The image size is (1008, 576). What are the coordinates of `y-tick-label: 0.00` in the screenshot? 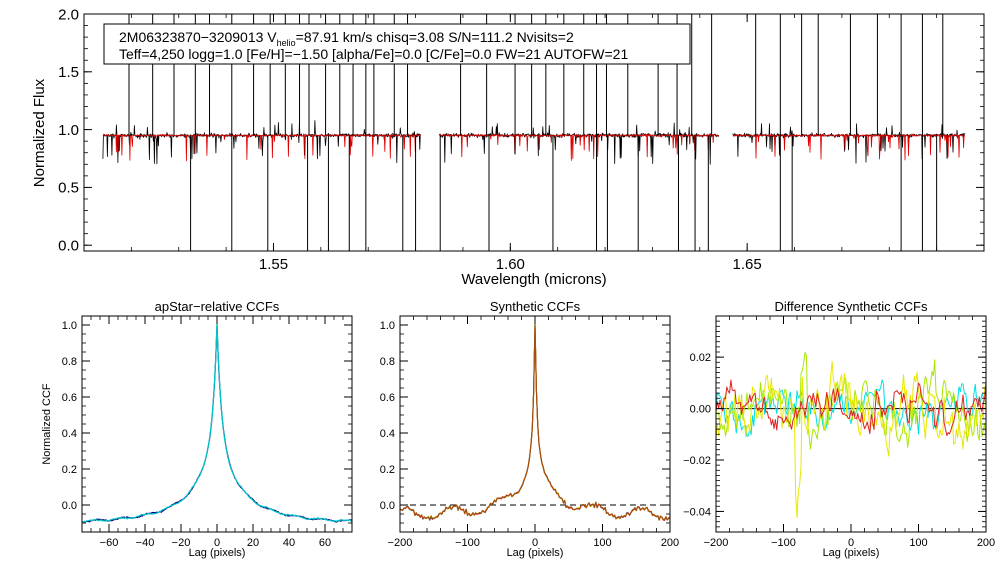 It's located at (700, 409).